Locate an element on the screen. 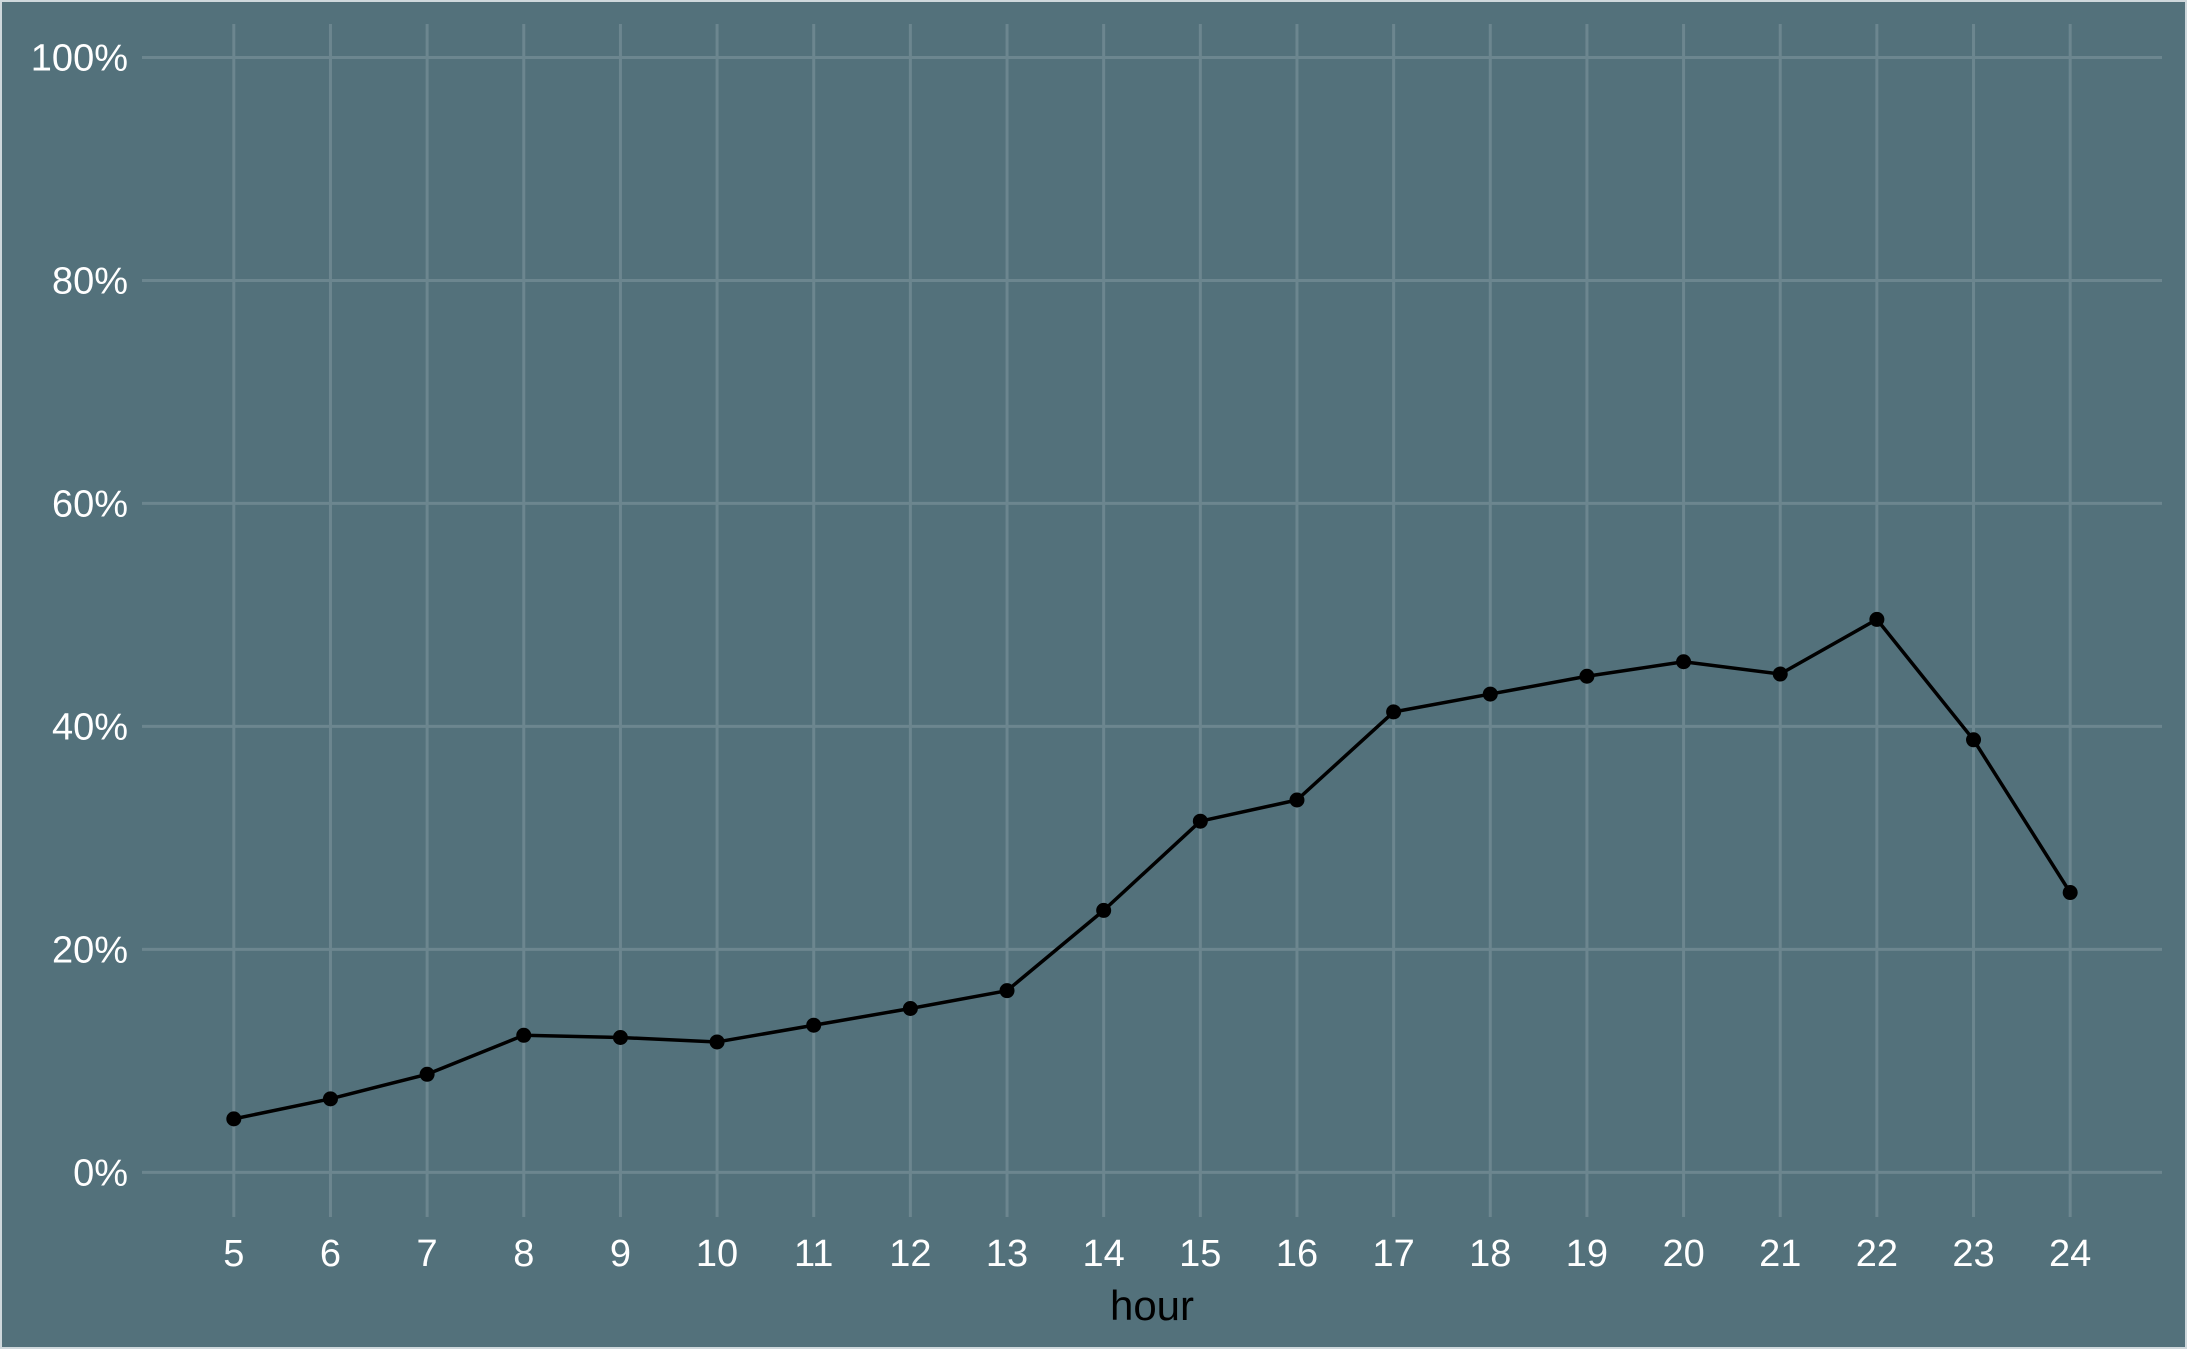  y-tick-label: 40% is located at coordinates (90, 727).